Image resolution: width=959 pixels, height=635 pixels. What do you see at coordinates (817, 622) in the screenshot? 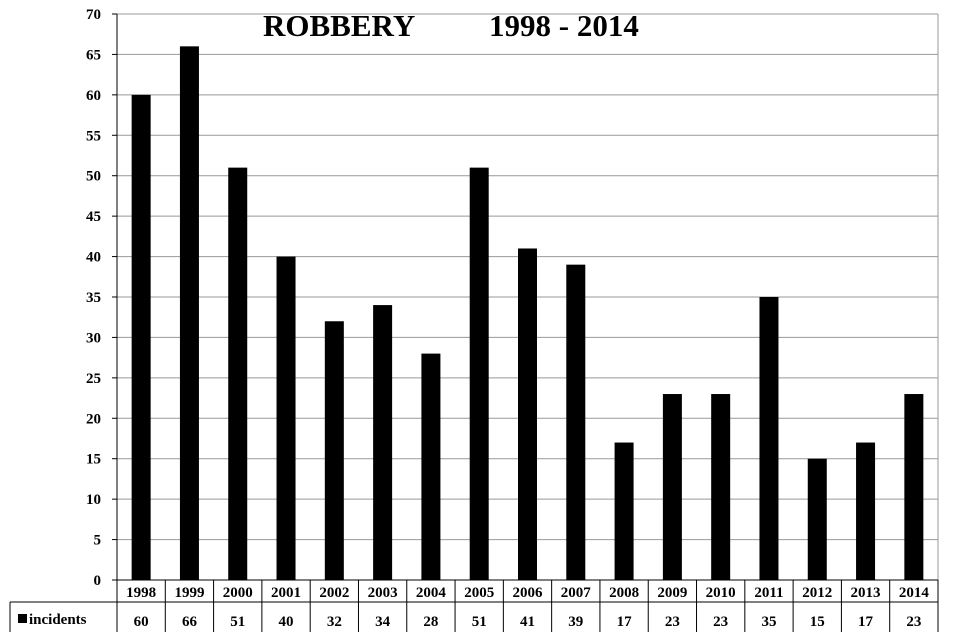
I see `data-label: 15` at bounding box center [817, 622].